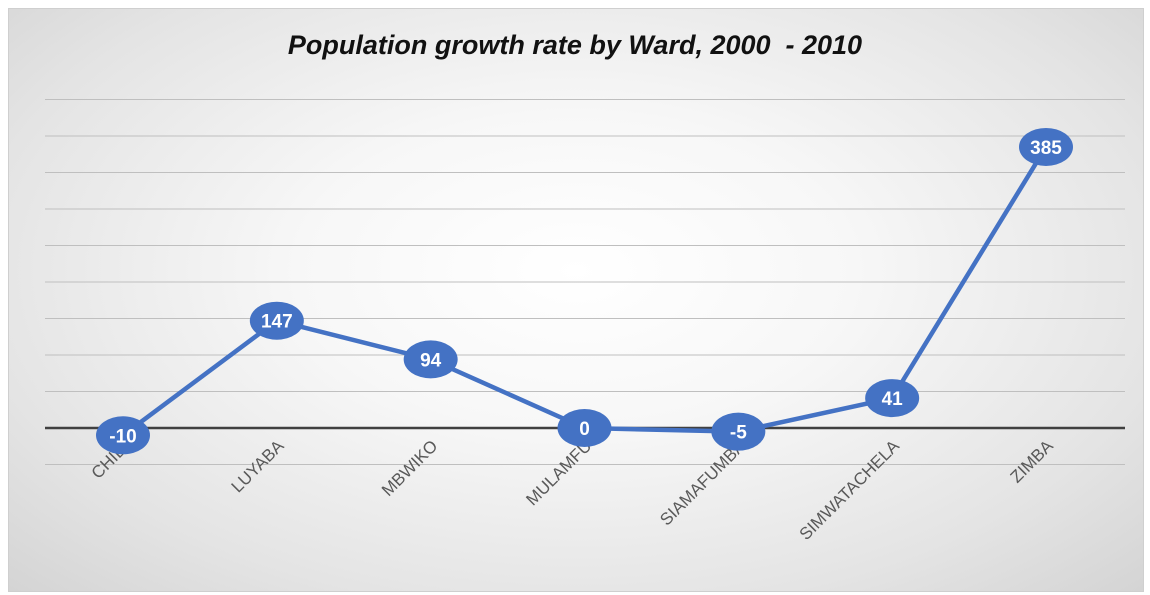  What do you see at coordinates (410, 468) in the screenshot?
I see `x-tick-label: MBWIKO` at bounding box center [410, 468].